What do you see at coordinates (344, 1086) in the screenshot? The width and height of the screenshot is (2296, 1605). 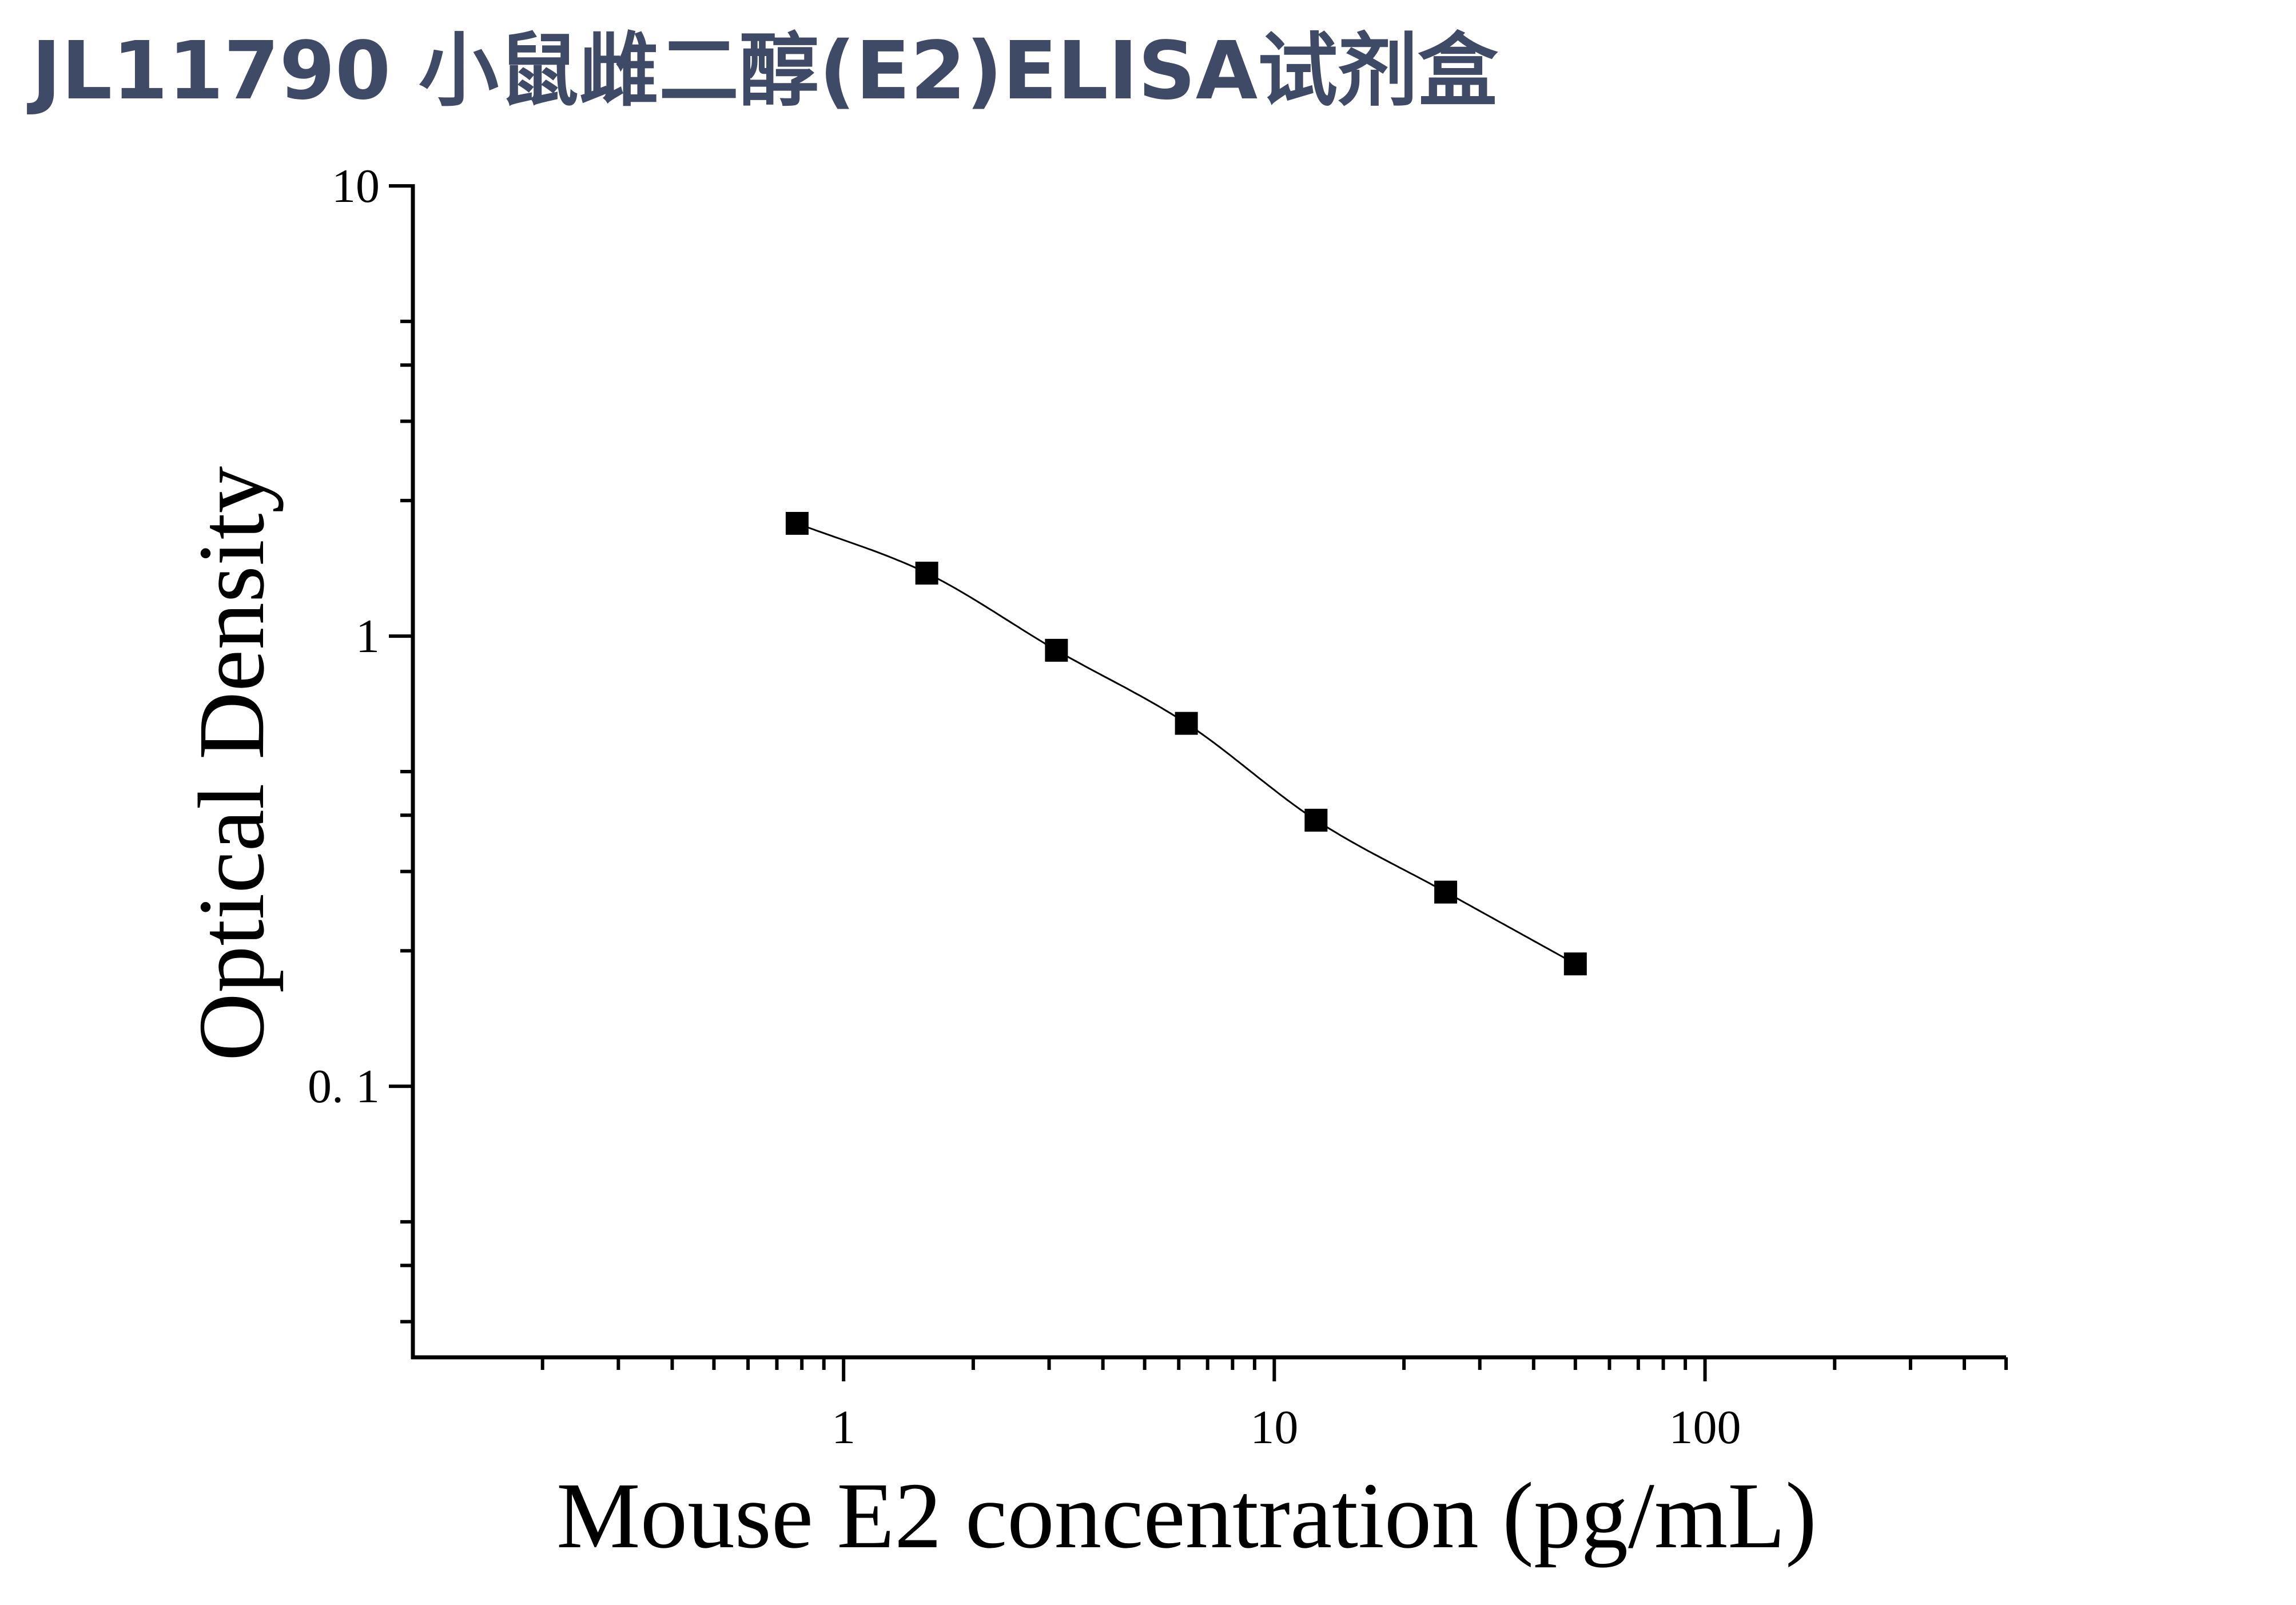 I see `y-tick-label: 0. 1` at bounding box center [344, 1086].